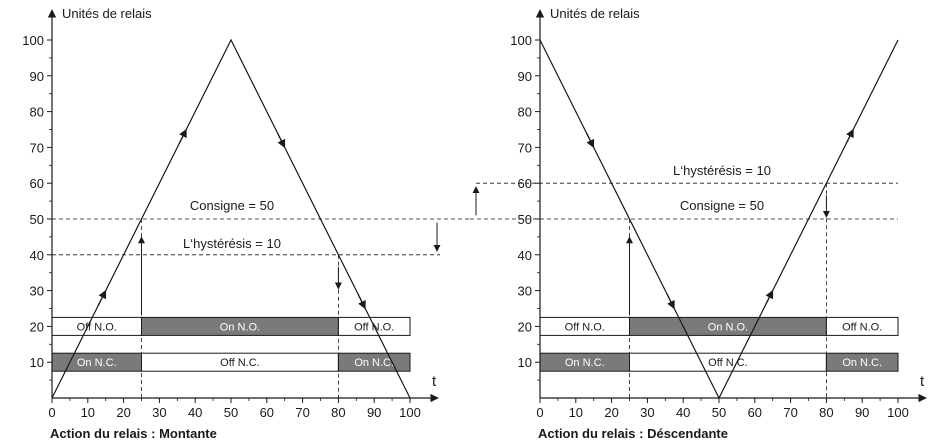  Describe the element at coordinates (633, 433) in the screenshot. I see `chart-title: Action du relais : Déscendante` at that location.